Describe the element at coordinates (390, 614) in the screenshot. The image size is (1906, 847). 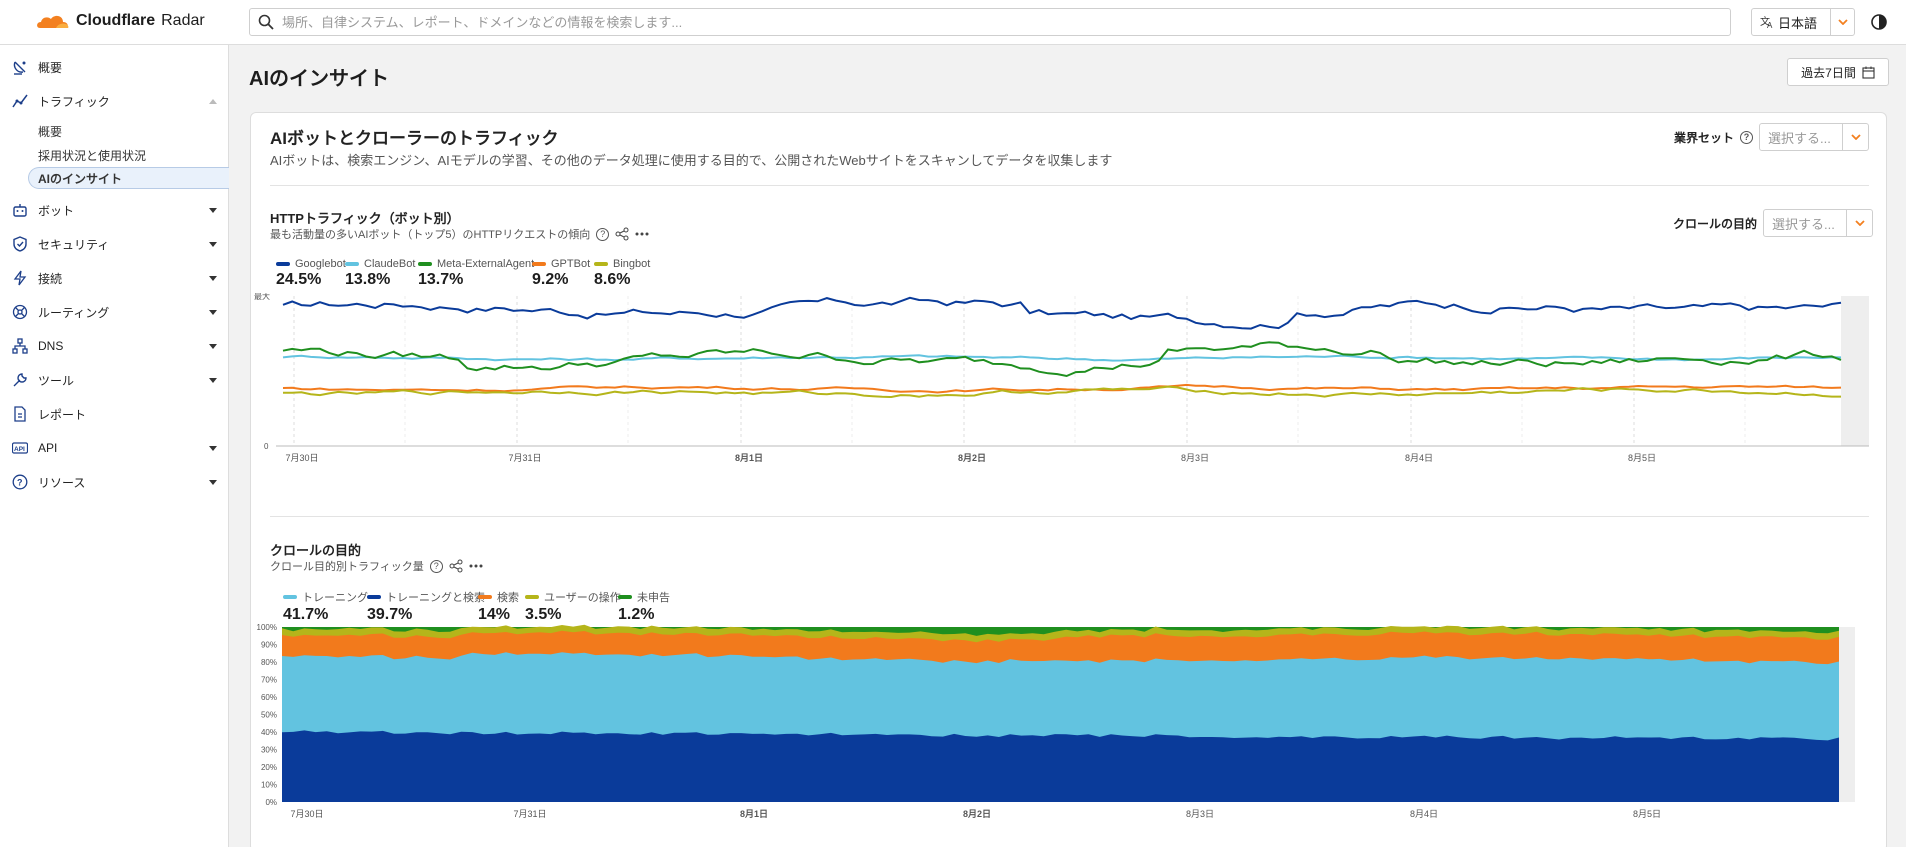
I see `legend-value: 39.7%` at that location.